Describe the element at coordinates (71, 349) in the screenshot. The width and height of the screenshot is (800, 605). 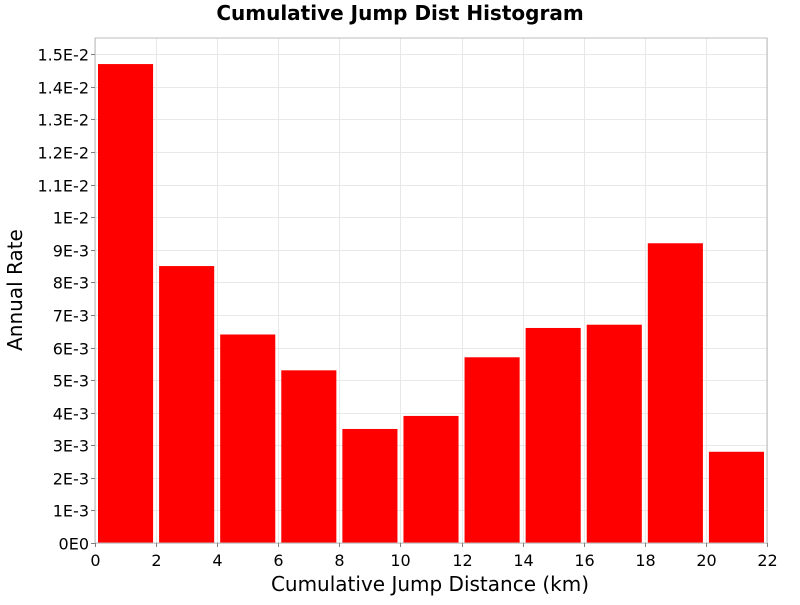
I see `y-tick-label: 6E-3` at that location.